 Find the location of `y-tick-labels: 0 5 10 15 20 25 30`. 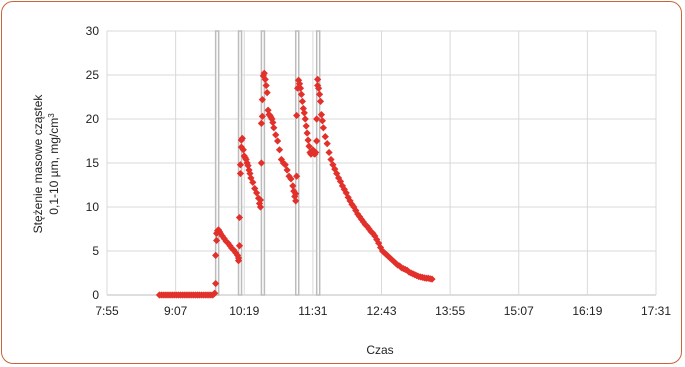

y-tick-labels: 0 5 10 15 20 25 30 is located at coordinates (93, 163).